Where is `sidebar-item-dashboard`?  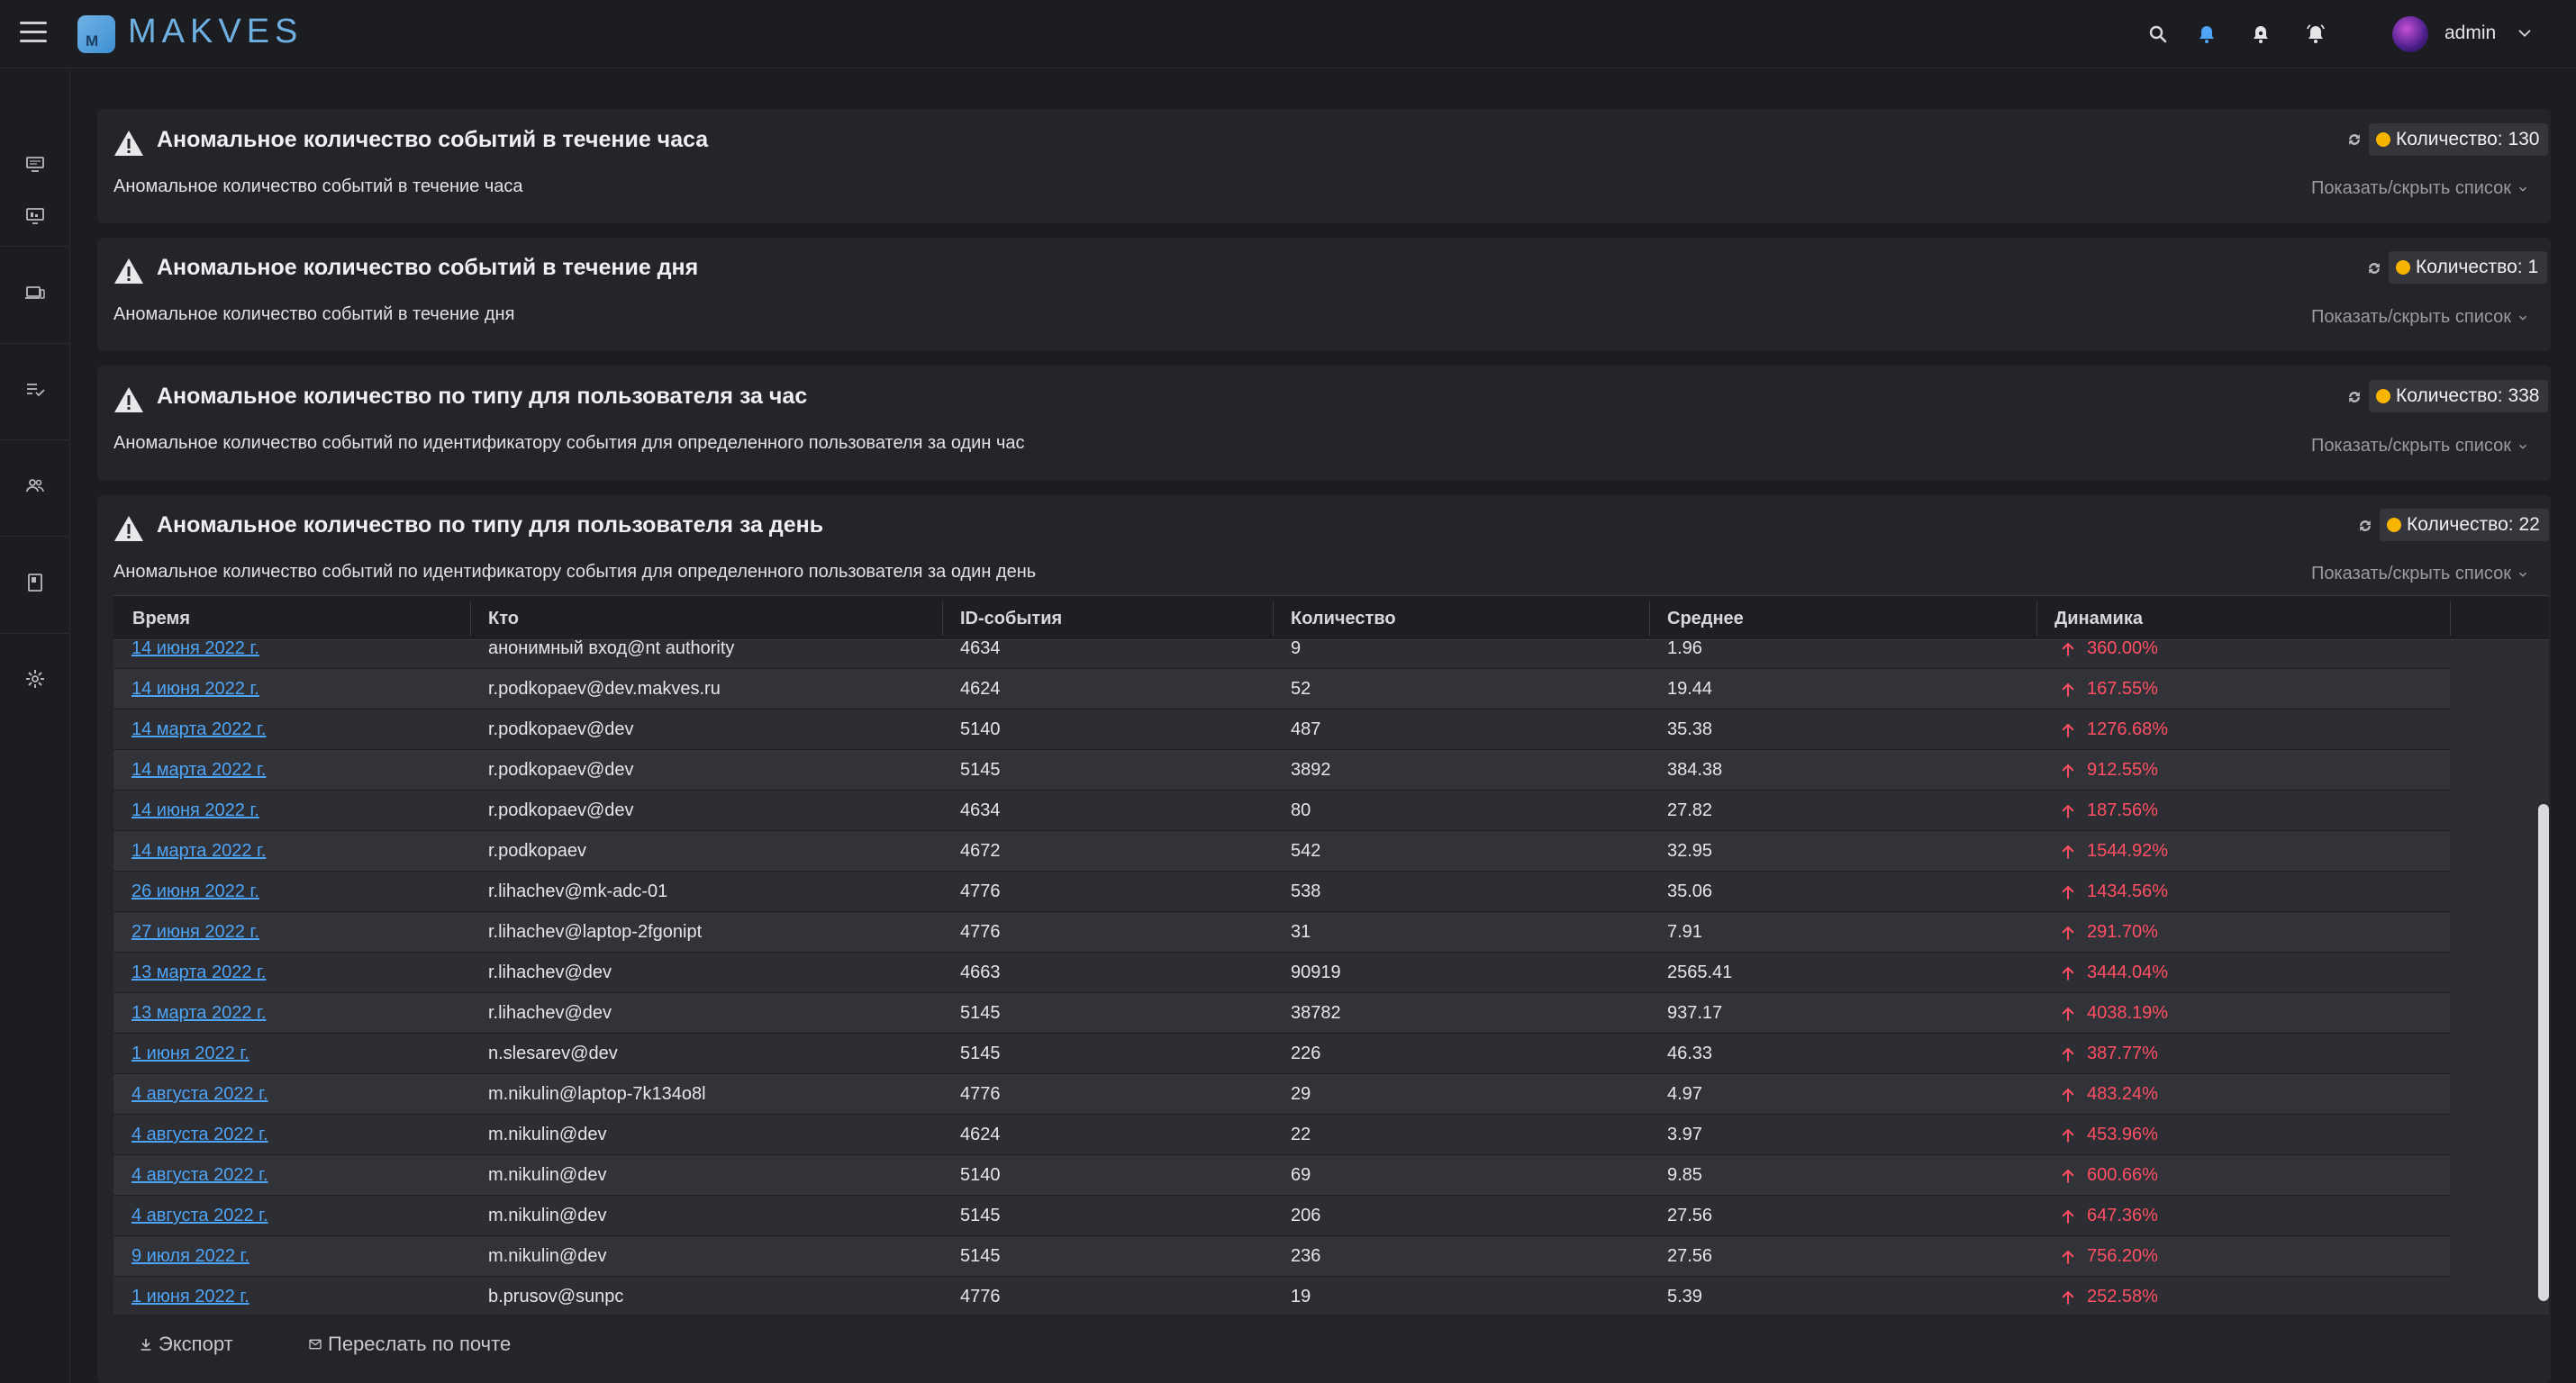
sidebar-item-dashboard is located at coordinates (35, 216).